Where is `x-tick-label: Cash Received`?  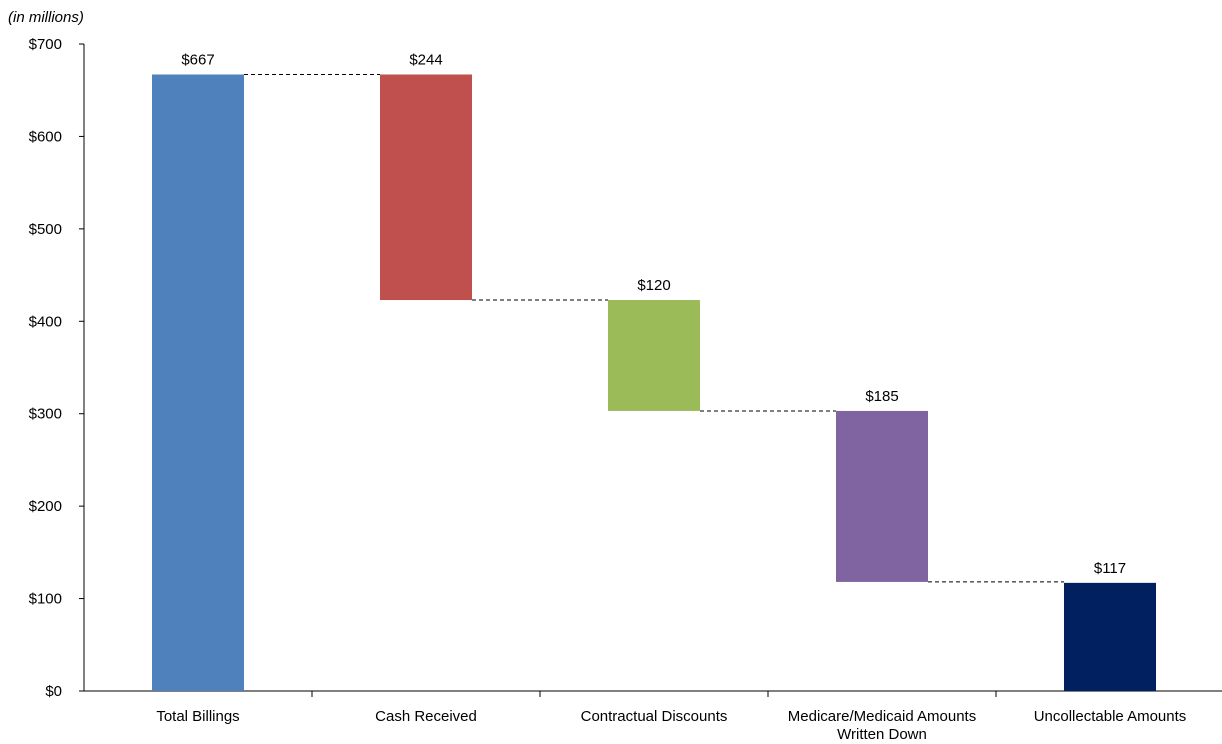 x-tick-label: Cash Received is located at coordinates (426, 716).